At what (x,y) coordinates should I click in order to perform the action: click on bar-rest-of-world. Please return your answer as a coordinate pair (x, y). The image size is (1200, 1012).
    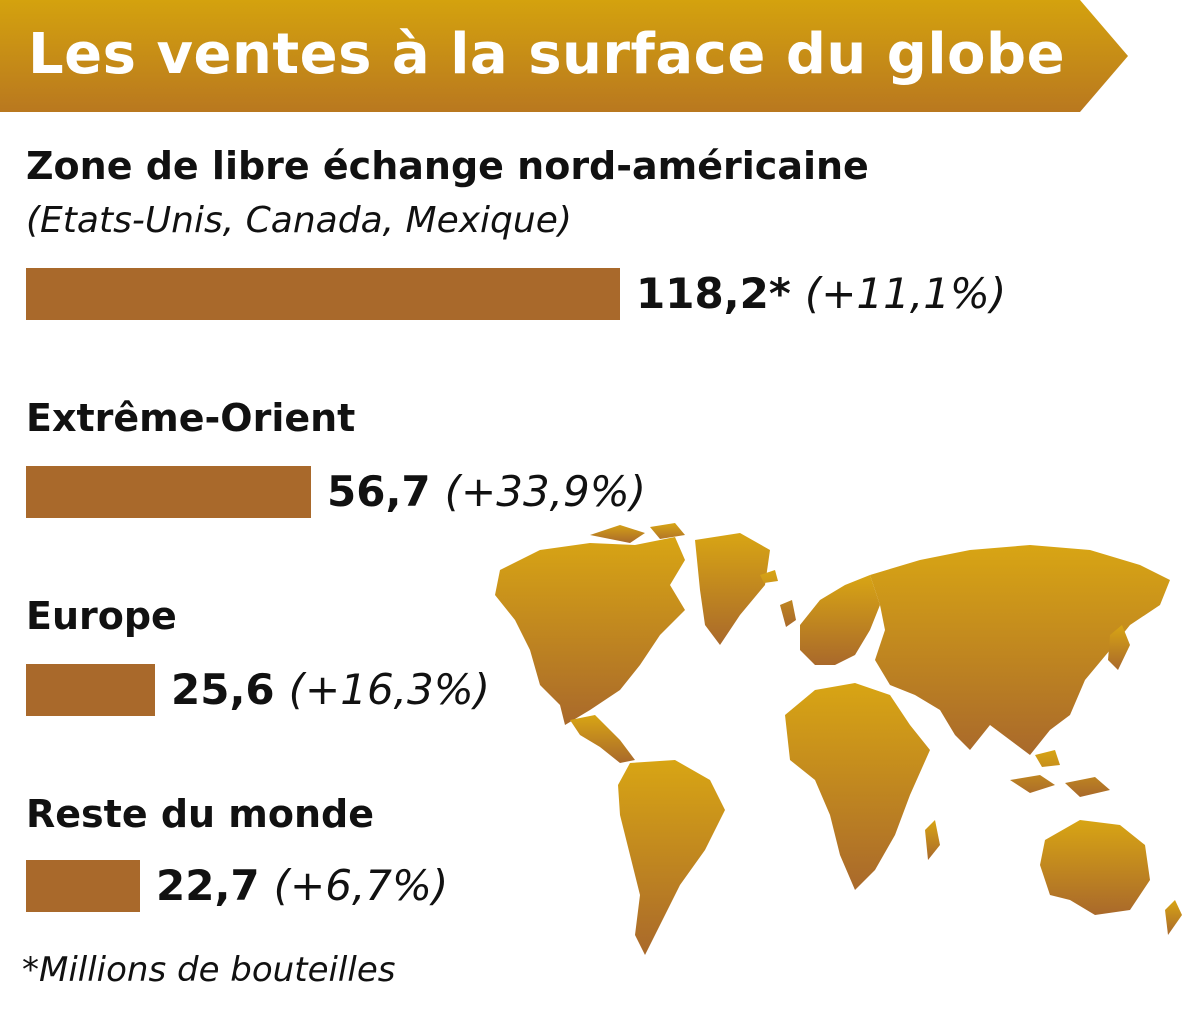
    Looking at the image, I should click on (83, 886).